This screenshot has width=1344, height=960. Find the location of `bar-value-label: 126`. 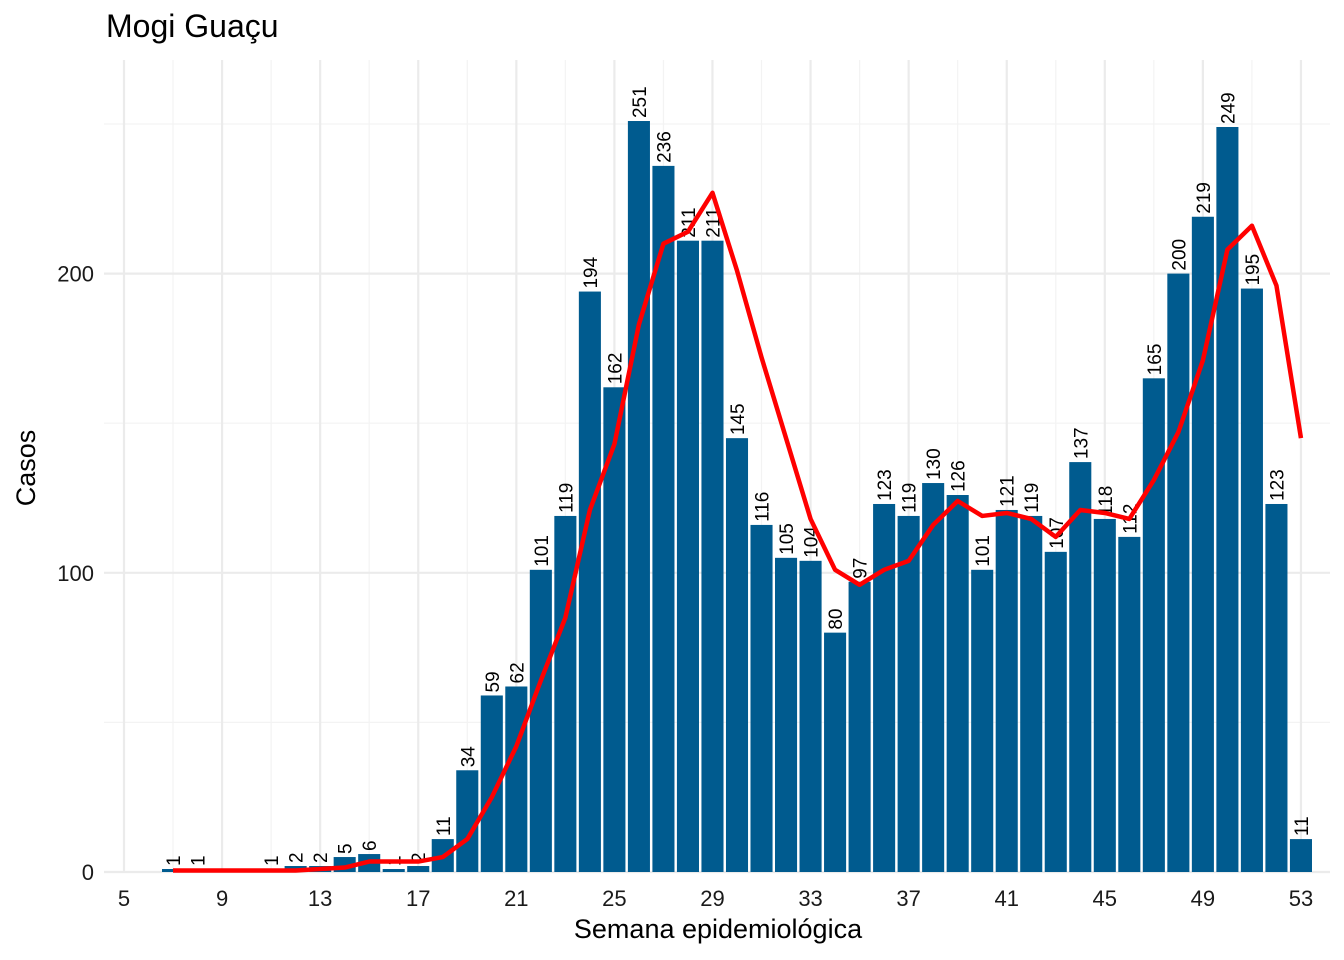

bar-value-label: 126 is located at coordinates (959, 476).